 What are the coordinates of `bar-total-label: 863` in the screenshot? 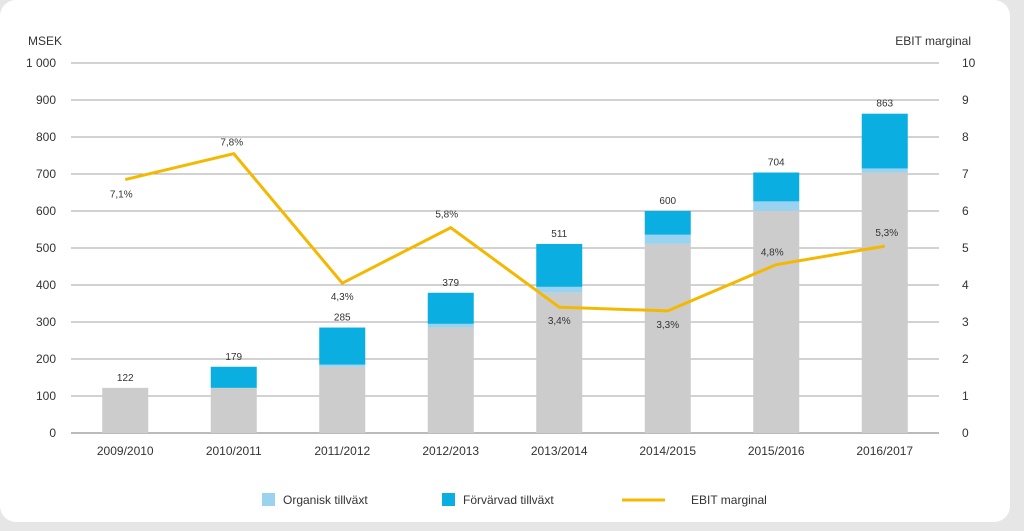 It's located at (884, 104).